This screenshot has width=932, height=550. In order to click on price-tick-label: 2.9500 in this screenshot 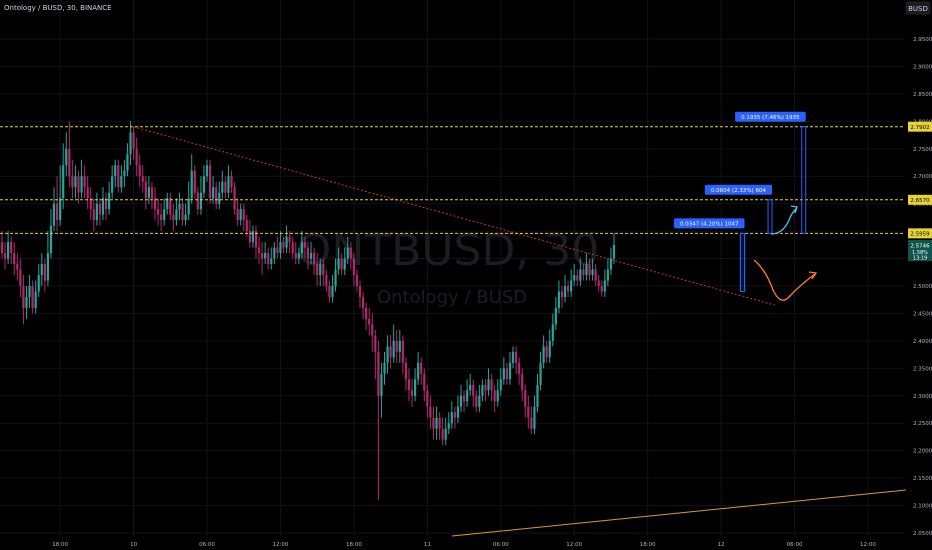, I will do `click(922, 40)`.